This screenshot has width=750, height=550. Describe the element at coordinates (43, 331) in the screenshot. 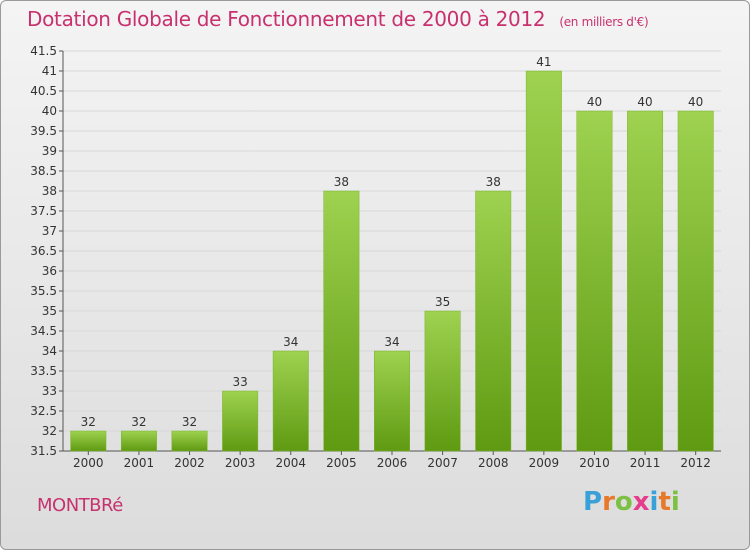

I see `y-tick-label: 34.5` at that location.